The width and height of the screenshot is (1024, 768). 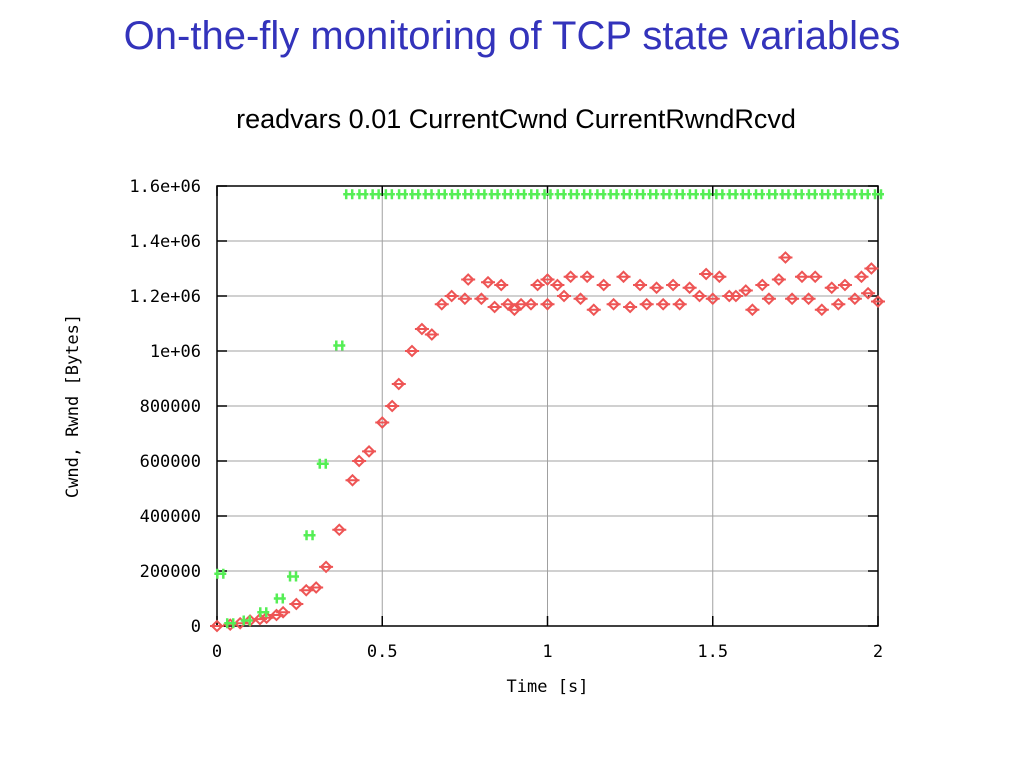 What do you see at coordinates (170, 517) in the screenshot?
I see `y-tick-label: 400000` at bounding box center [170, 517].